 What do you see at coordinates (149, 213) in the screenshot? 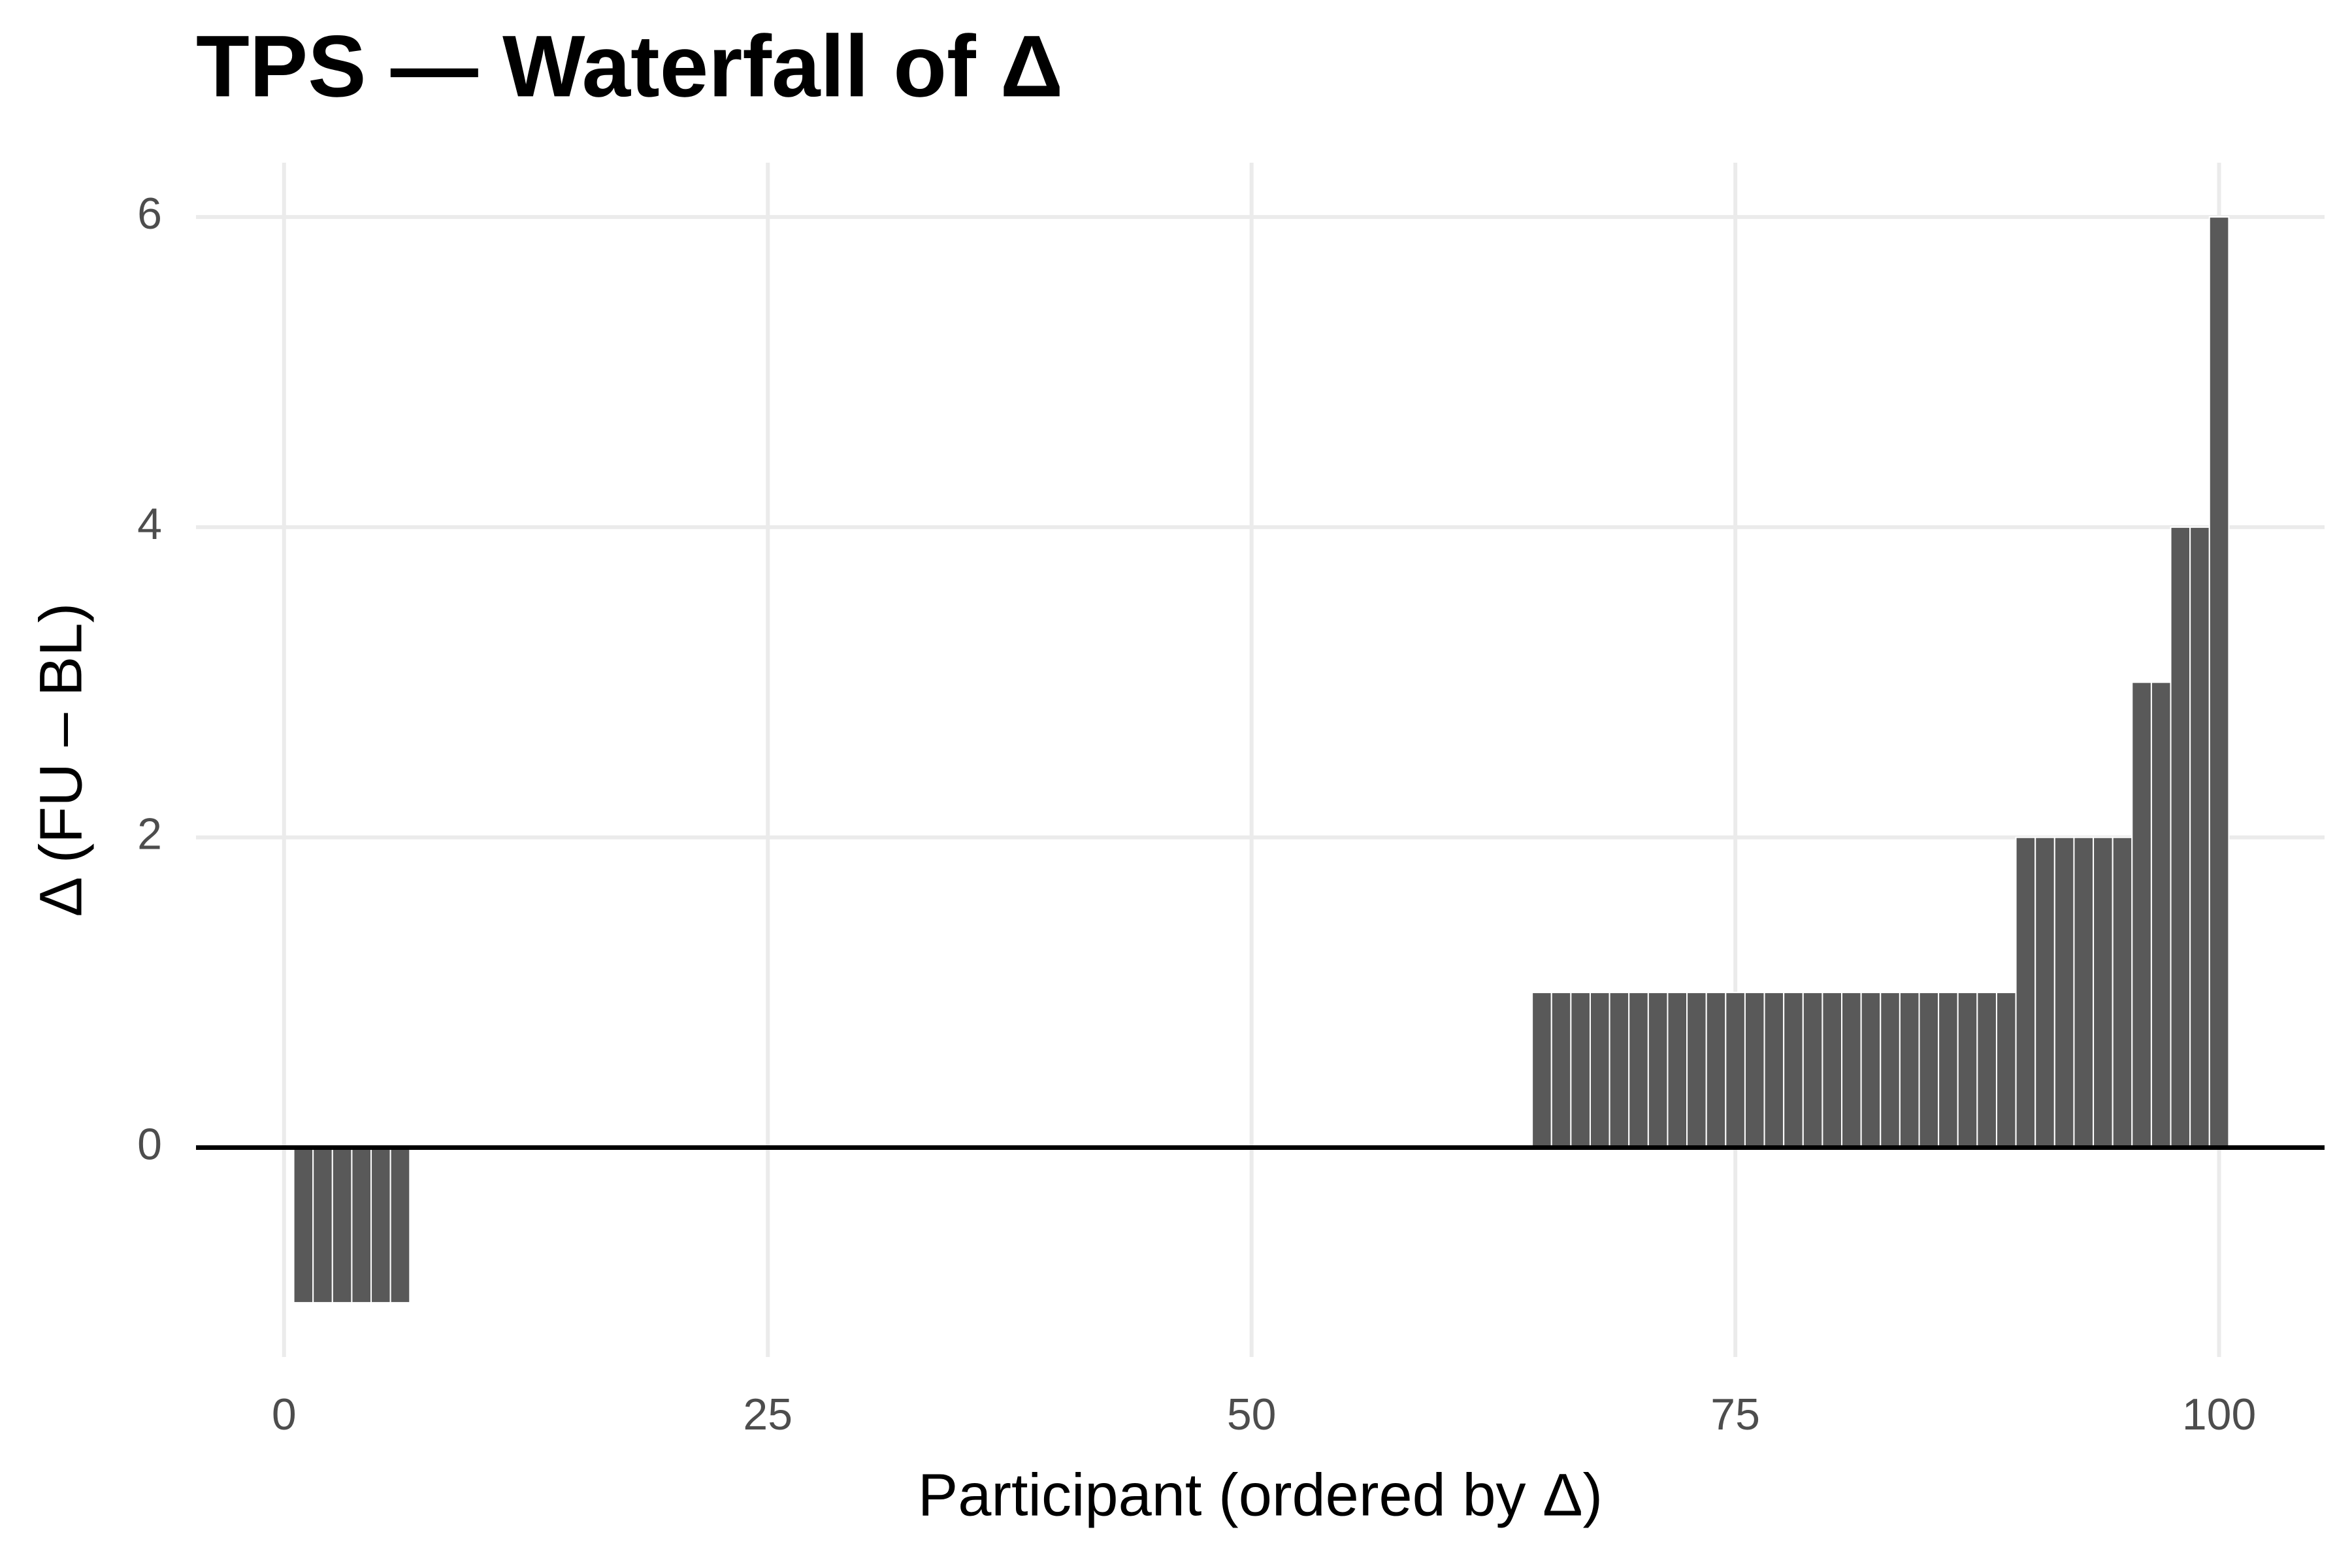
I see `y-tick-label: 6` at bounding box center [149, 213].